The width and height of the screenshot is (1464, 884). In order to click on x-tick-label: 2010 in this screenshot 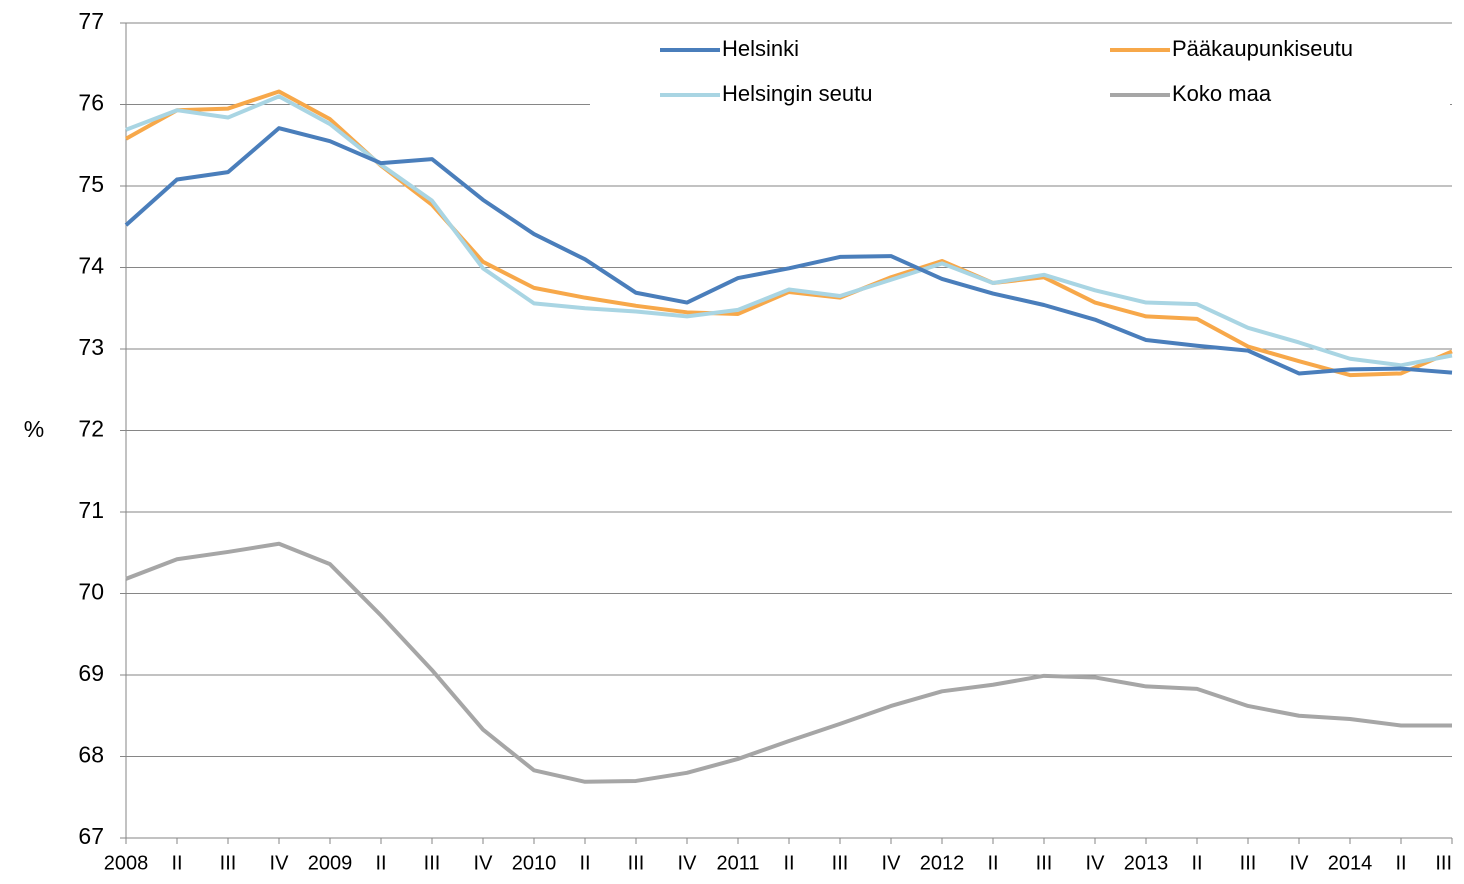, I will do `click(534, 863)`.